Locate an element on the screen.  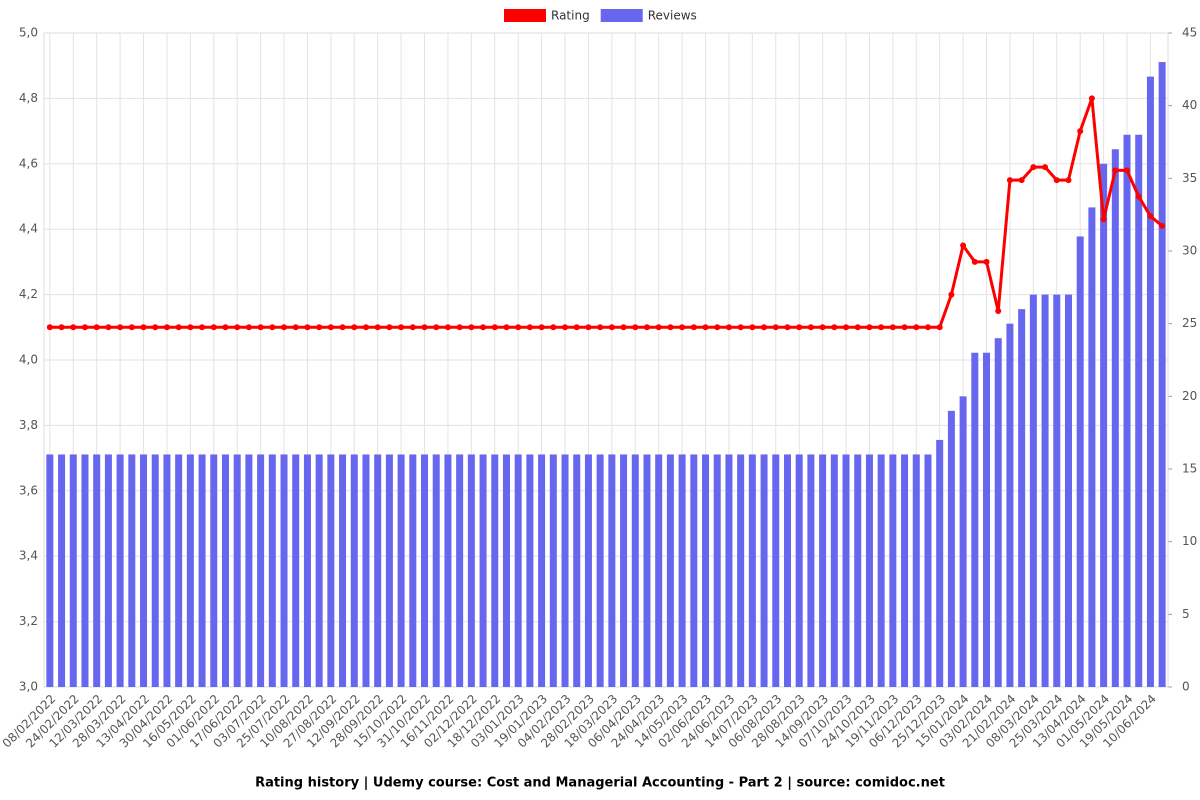
y2-tick-label: 10 is located at coordinates (1189, 541).